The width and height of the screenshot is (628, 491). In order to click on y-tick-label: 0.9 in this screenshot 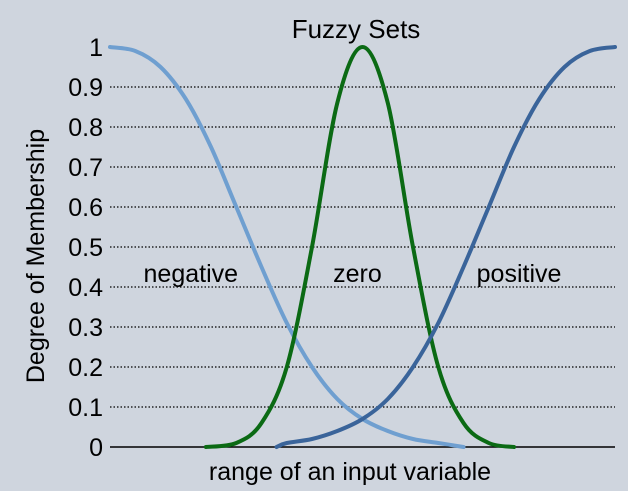, I will do `click(85, 88)`.